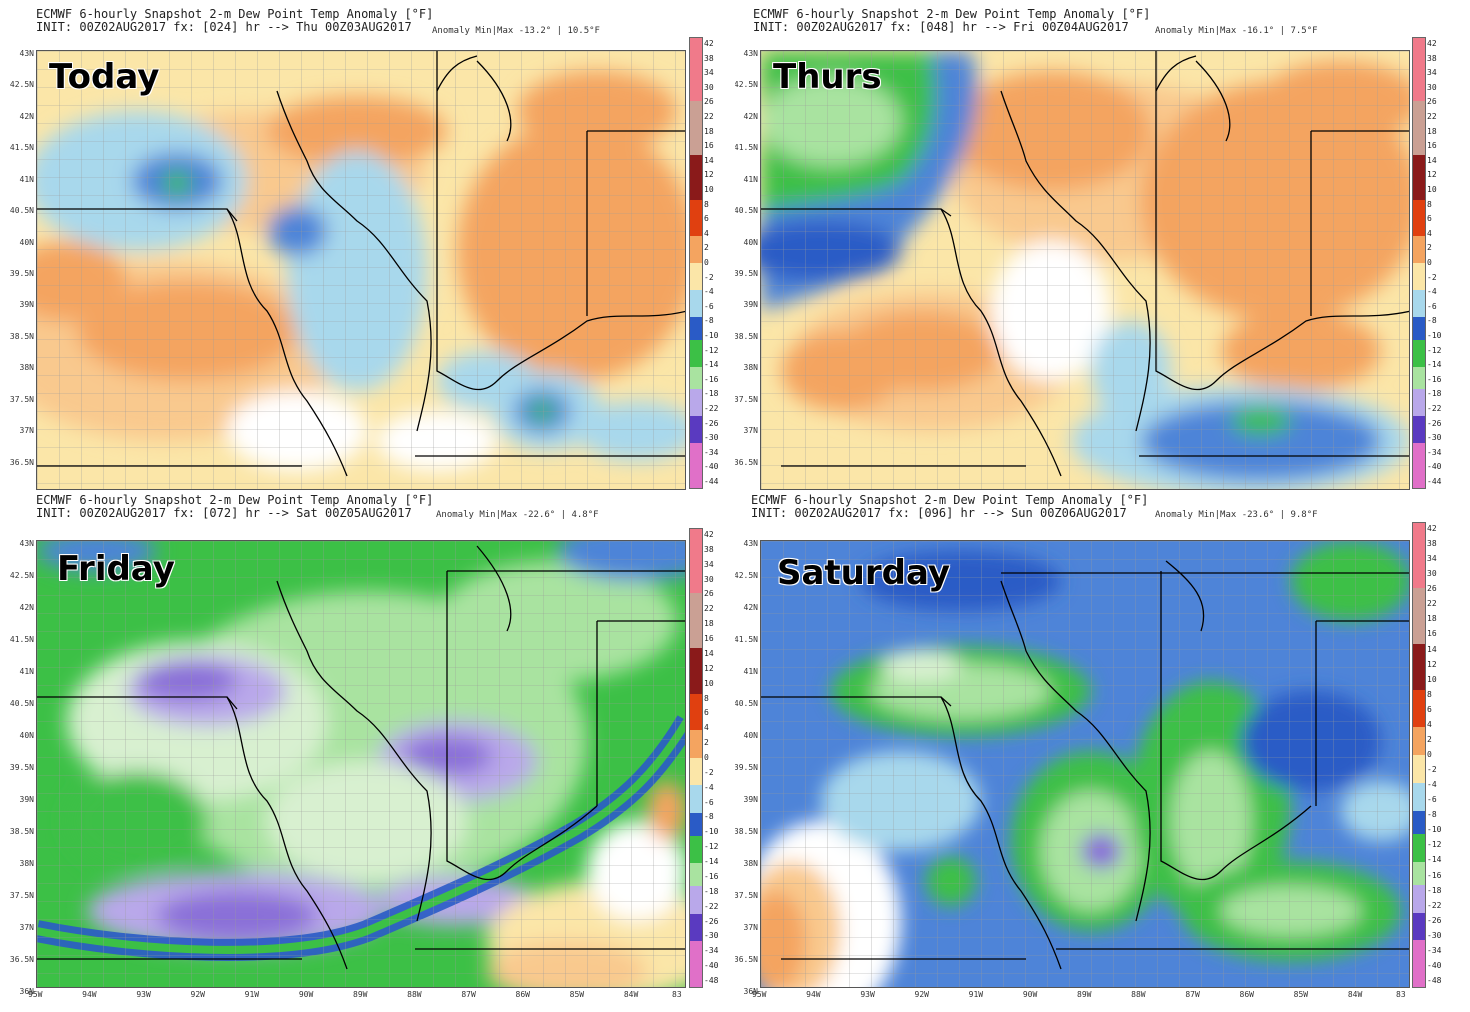 The width and height of the screenshot is (1470, 1012). What do you see at coordinates (26, 368) in the screenshot?
I see `lat-tick: 38N` at bounding box center [26, 368].